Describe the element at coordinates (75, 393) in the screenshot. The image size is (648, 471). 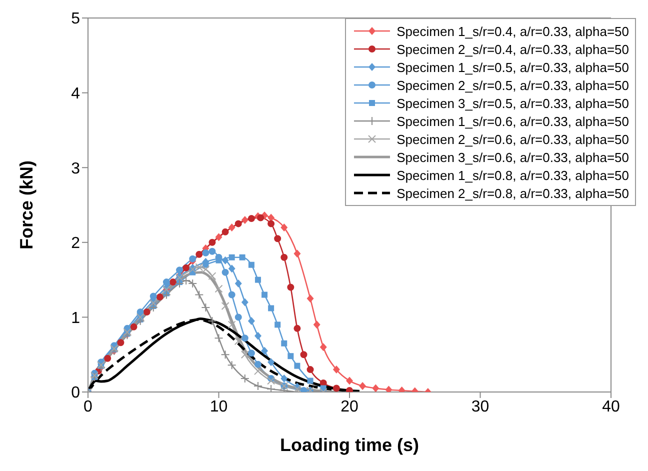
I see `y-tick-label: 0` at that location.